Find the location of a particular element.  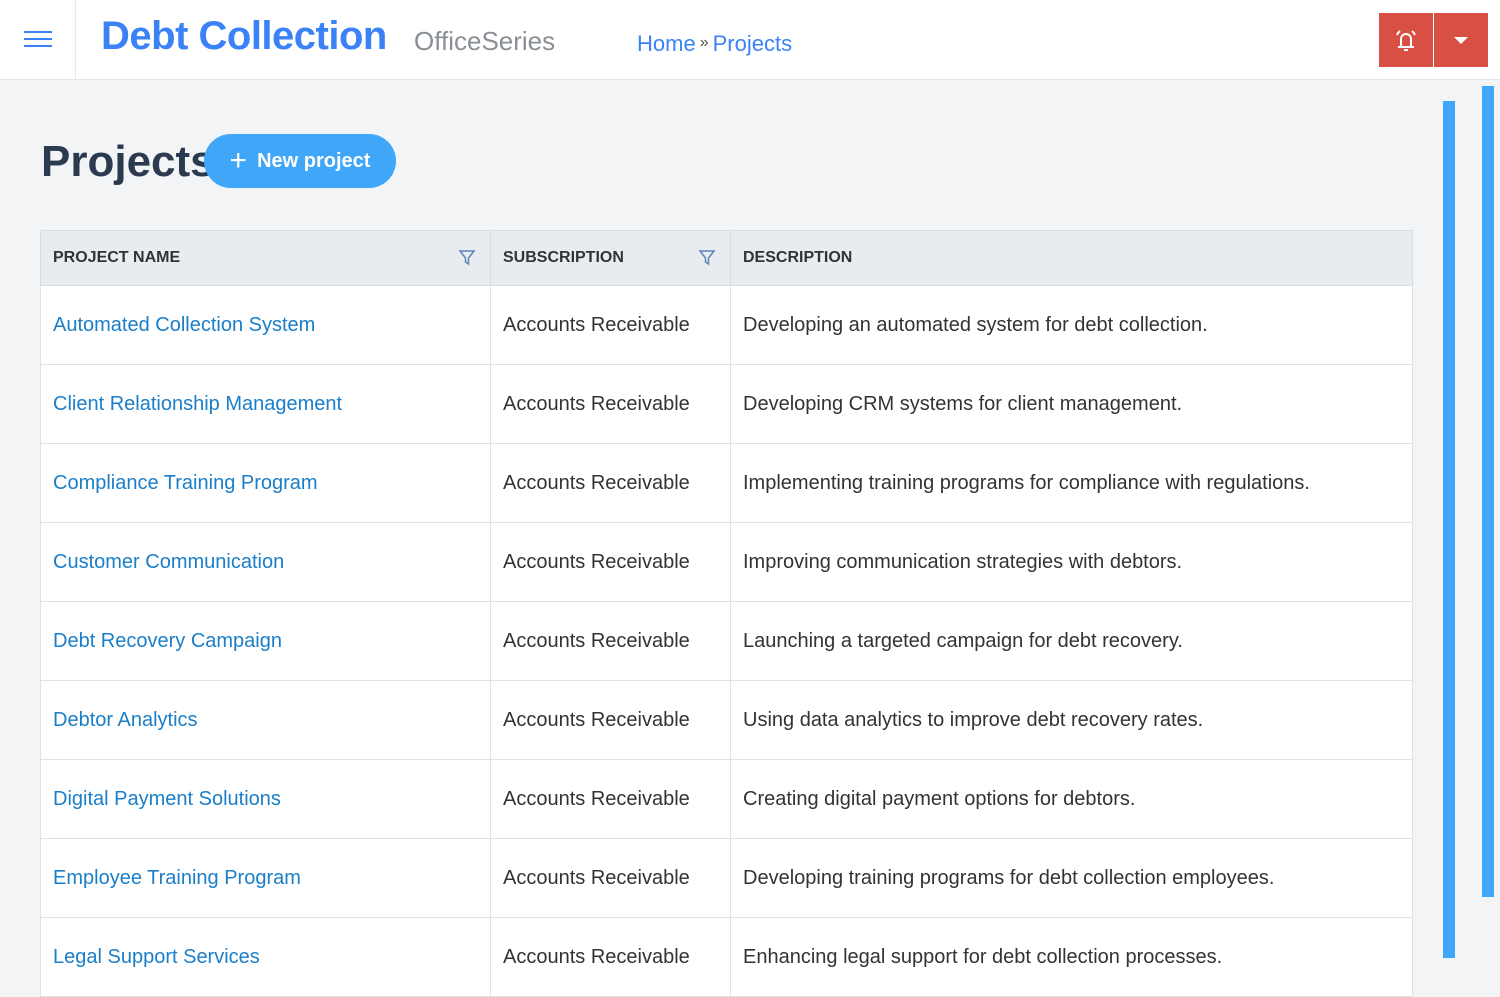

menu-toggle-button is located at coordinates (38, 39).